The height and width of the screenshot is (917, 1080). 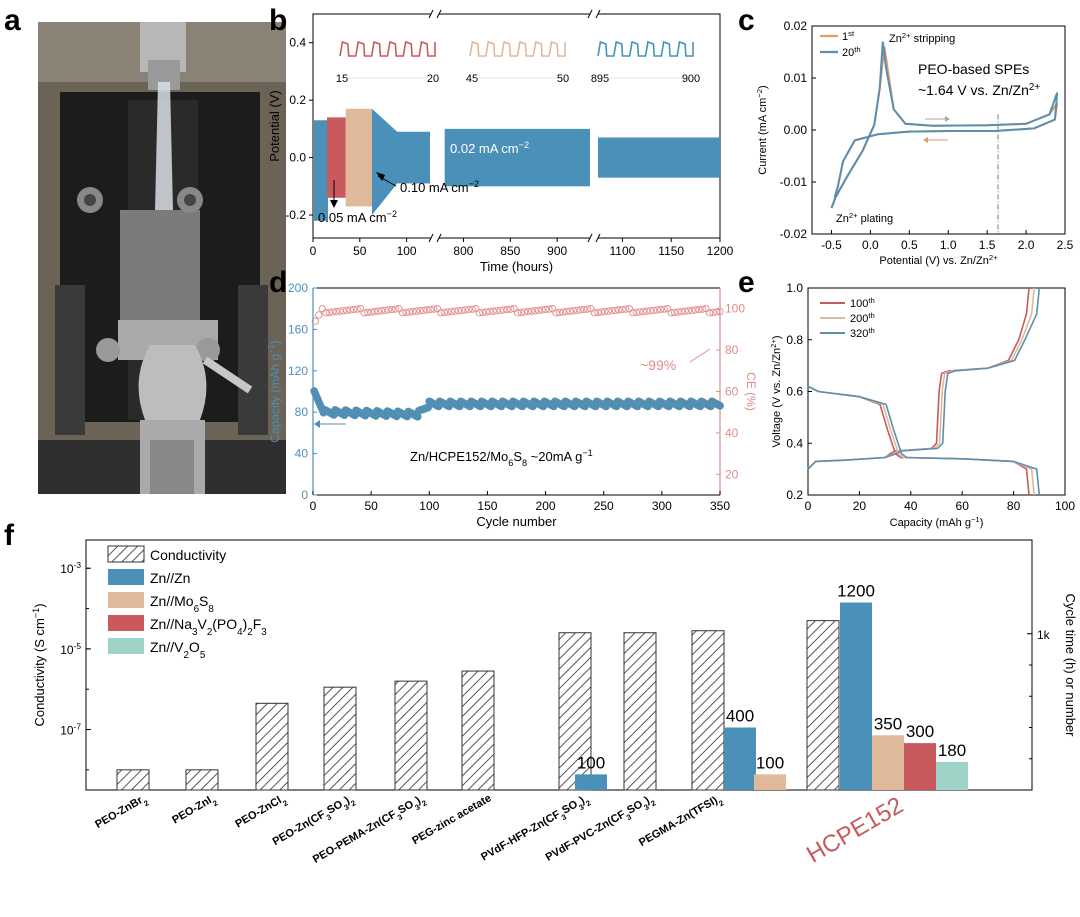 What do you see at coordinates (1070, 665) in the screenshot?
I see `y-right-axis-label: Cycle time (h) or number` at bounding box center [1070, 665].